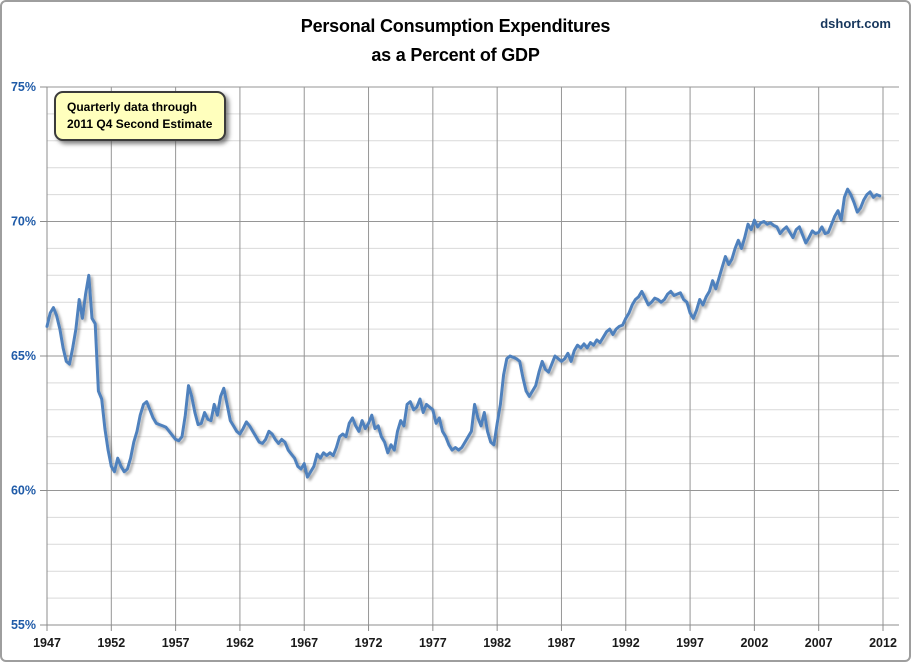 This screenshot has width=911, height=662. Describe the element at coordinates (455, 55) in the screenshot. I see `chart-title-line2: as a Percent of GDP` at that location.